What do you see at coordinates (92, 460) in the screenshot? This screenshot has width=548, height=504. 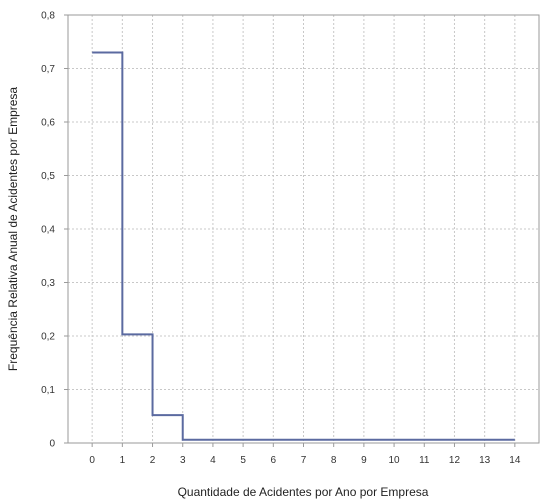 I see `x-tick-label: 0` at bounding box center [92, 460].